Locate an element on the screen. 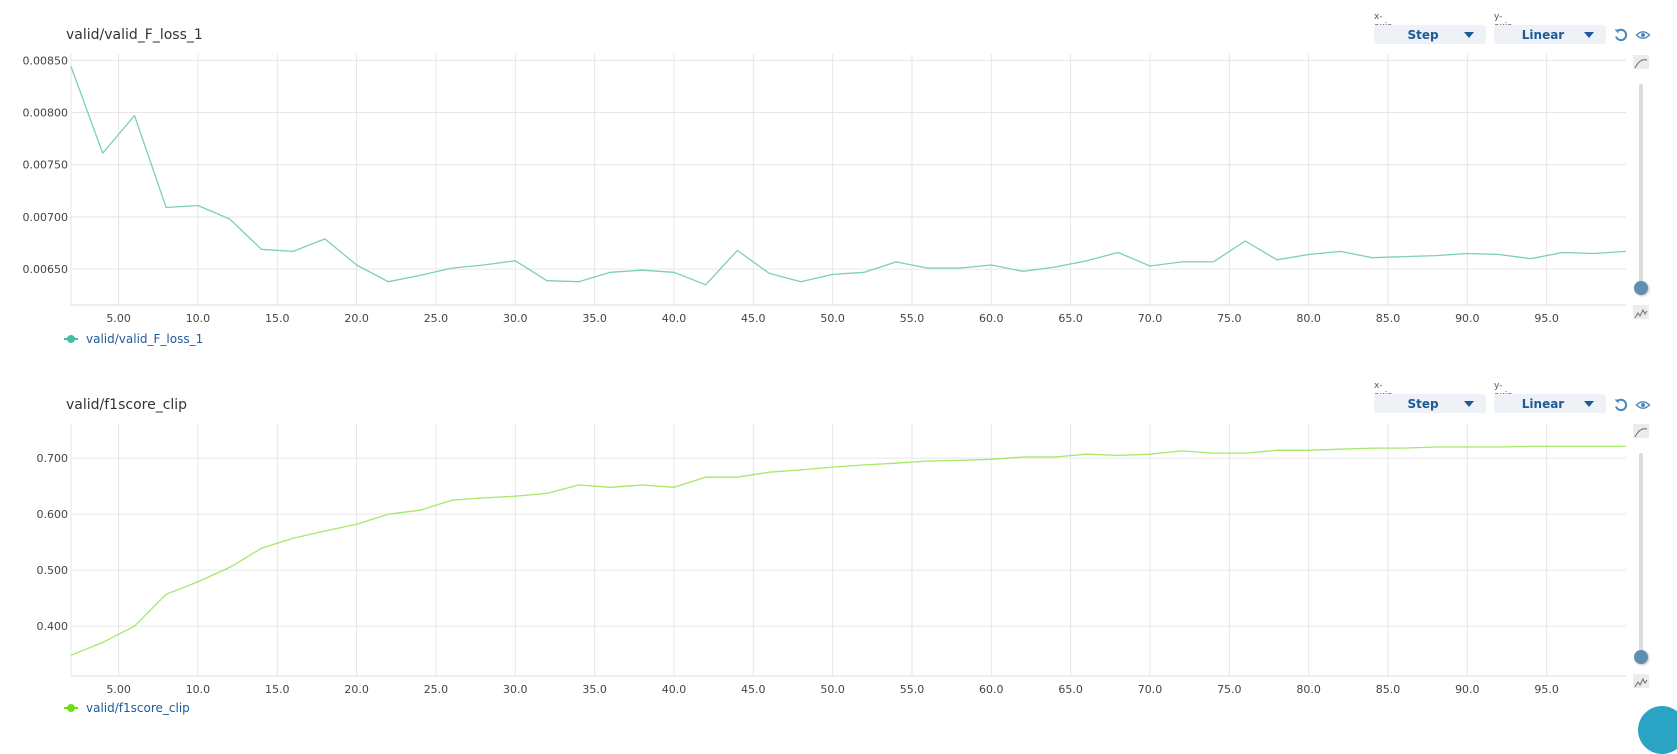  y-tick-label: 0.00850 is located at coordinates (46, 60).